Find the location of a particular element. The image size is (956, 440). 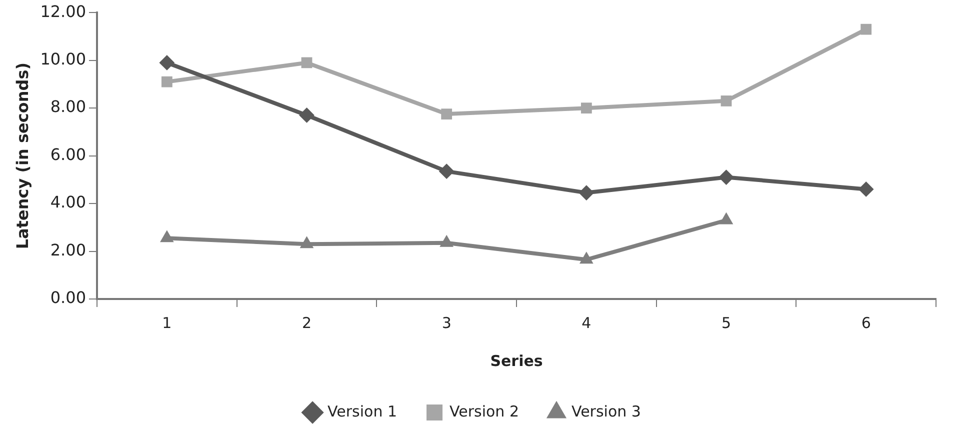

y-tick-label: 4.00 is located at coordinates (68, 202).